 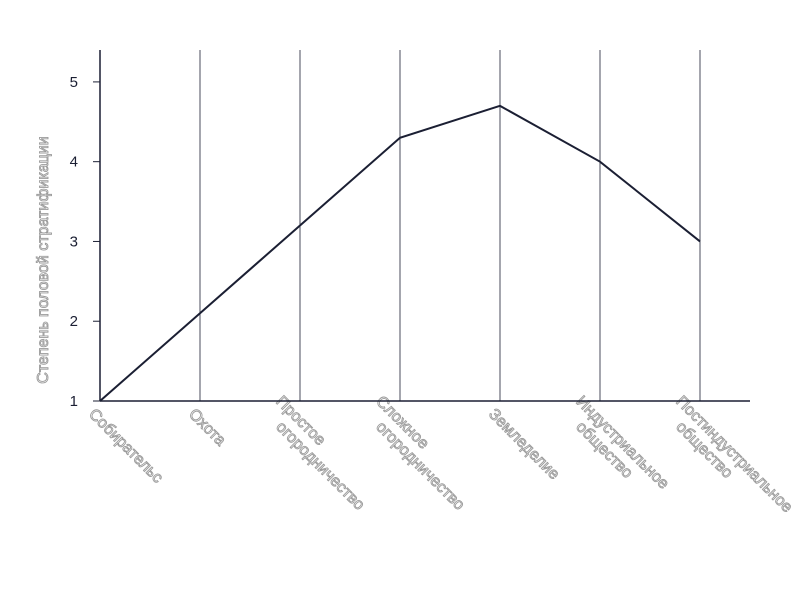 What do you see at coordinates (420, 453) in the screenshot?
I see `x-tick-label: Сложноеогородничество` at bounding box center [420, 453].